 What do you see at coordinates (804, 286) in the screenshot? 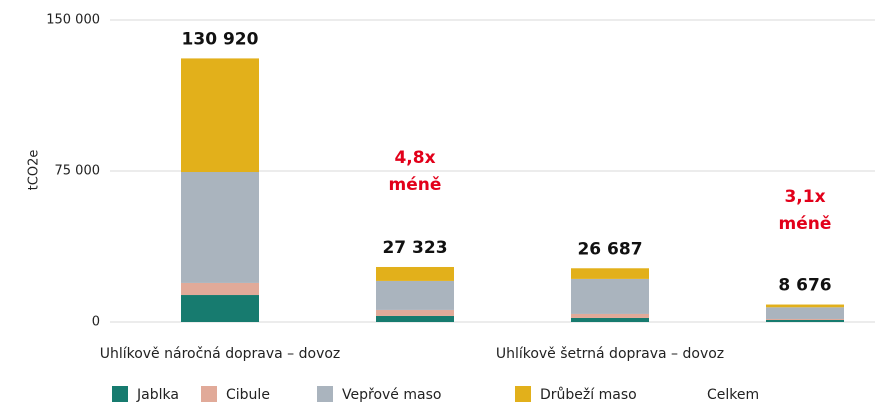
I see `total-label: 8 676` at bounding box center [804, 286].